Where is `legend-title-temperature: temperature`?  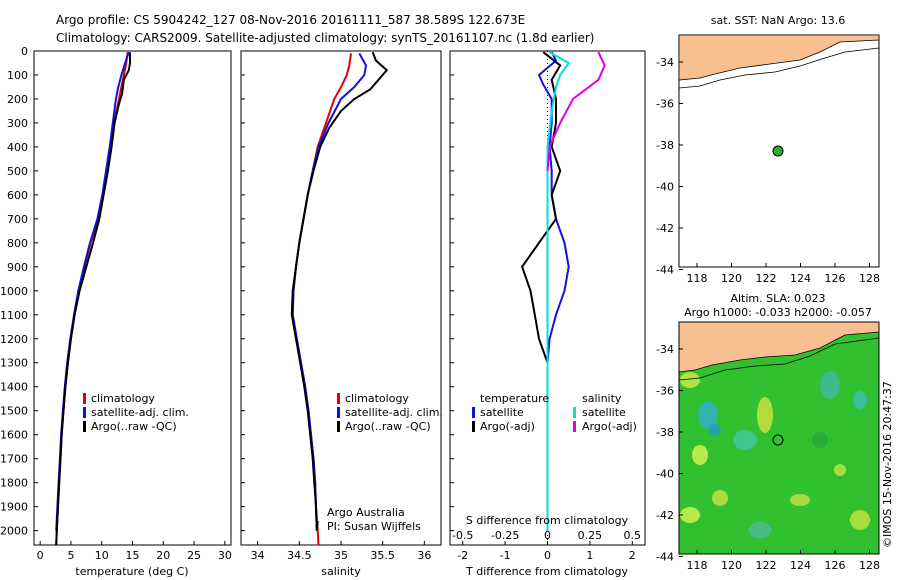
legend-title-temperature: temperature is located at coordinates (514, 398).